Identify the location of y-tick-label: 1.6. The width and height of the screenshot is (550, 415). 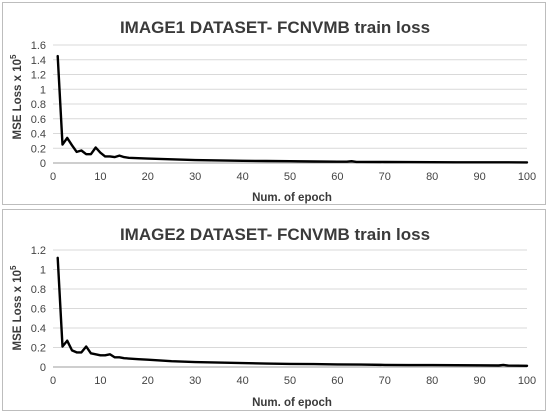
(38, 46).